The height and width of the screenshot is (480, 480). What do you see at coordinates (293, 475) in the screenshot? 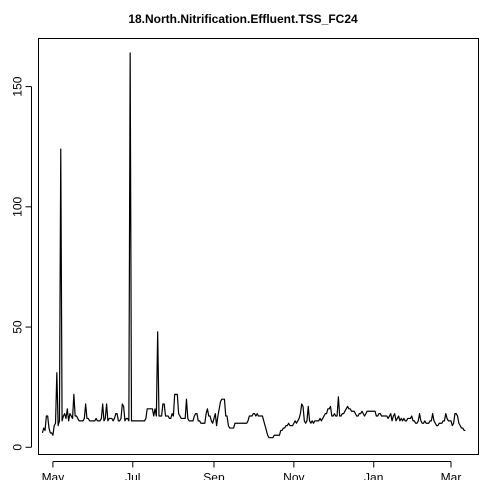
I see `x-tick-label: Nov` at bounding box center [293, 475].